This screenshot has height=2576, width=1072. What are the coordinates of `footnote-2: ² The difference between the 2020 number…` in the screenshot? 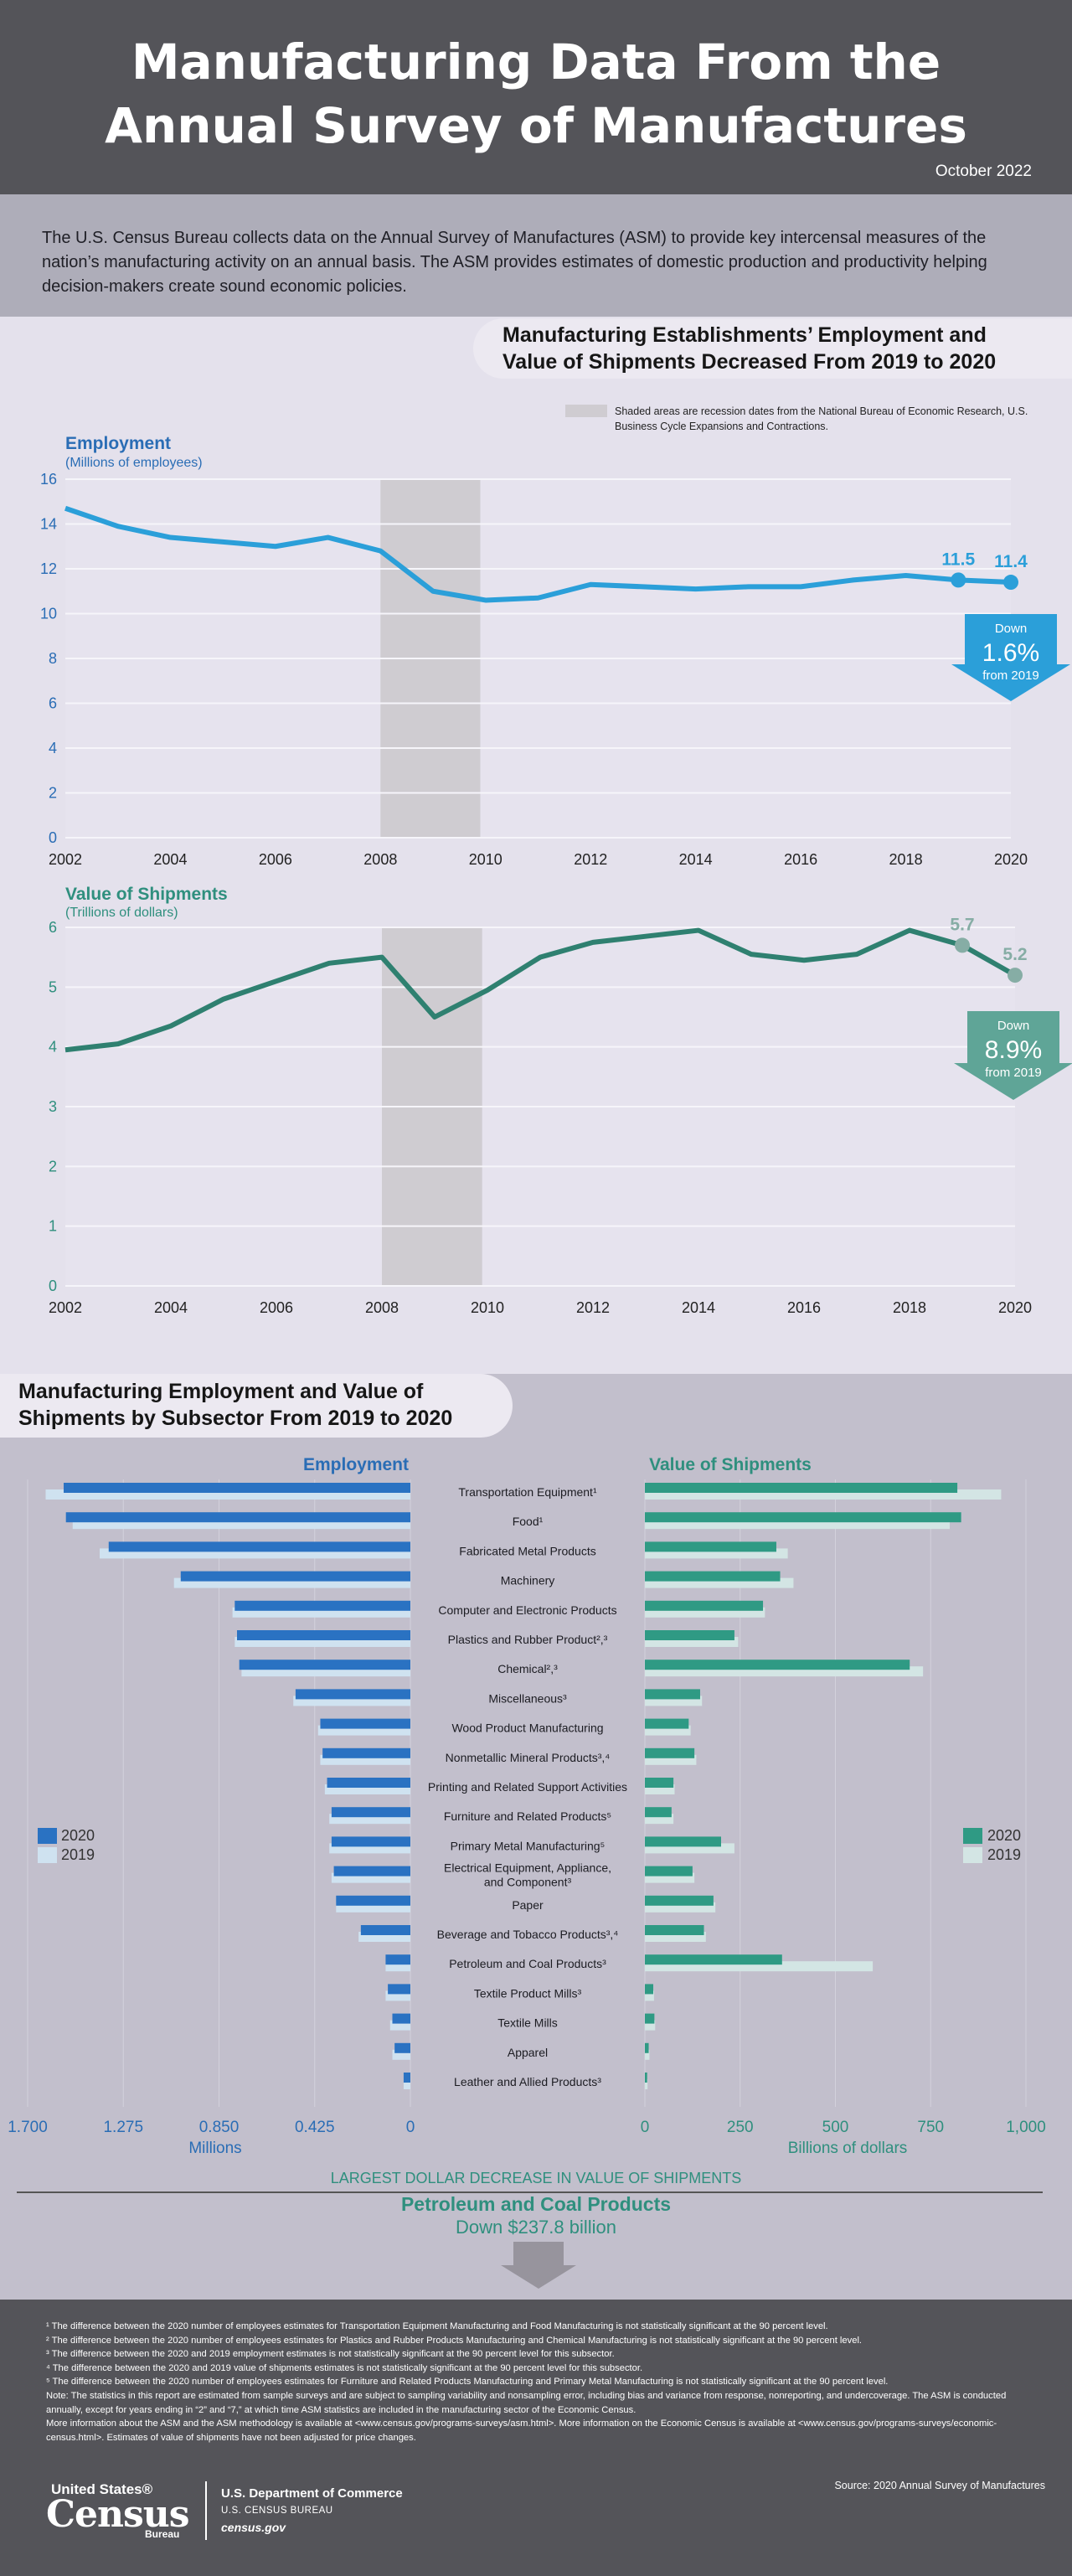 It's located at (454, 2340).